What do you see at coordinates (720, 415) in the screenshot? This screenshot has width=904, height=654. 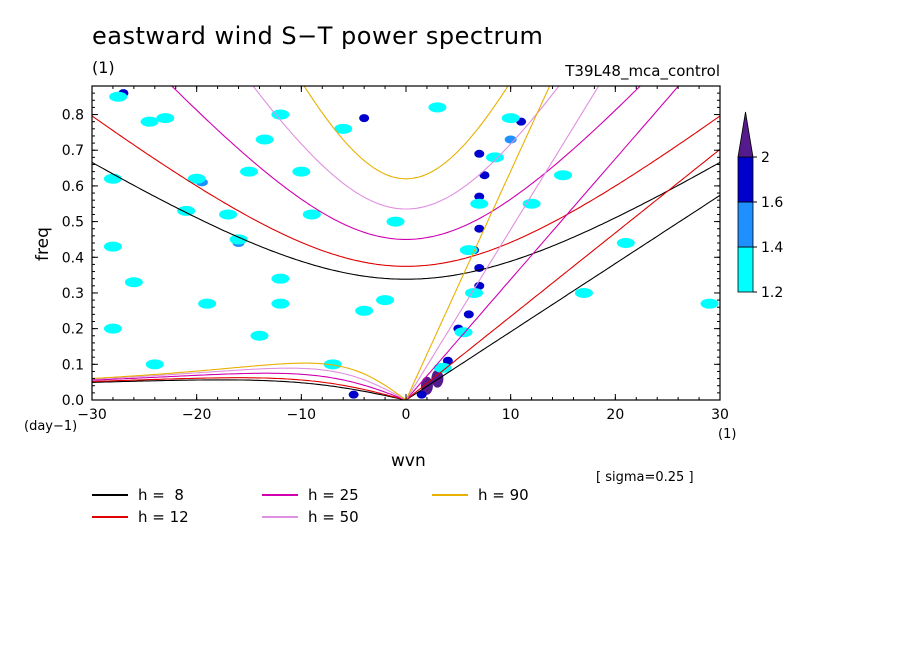 I see `x-tick-label: 30` at bounding box center [720, 415].